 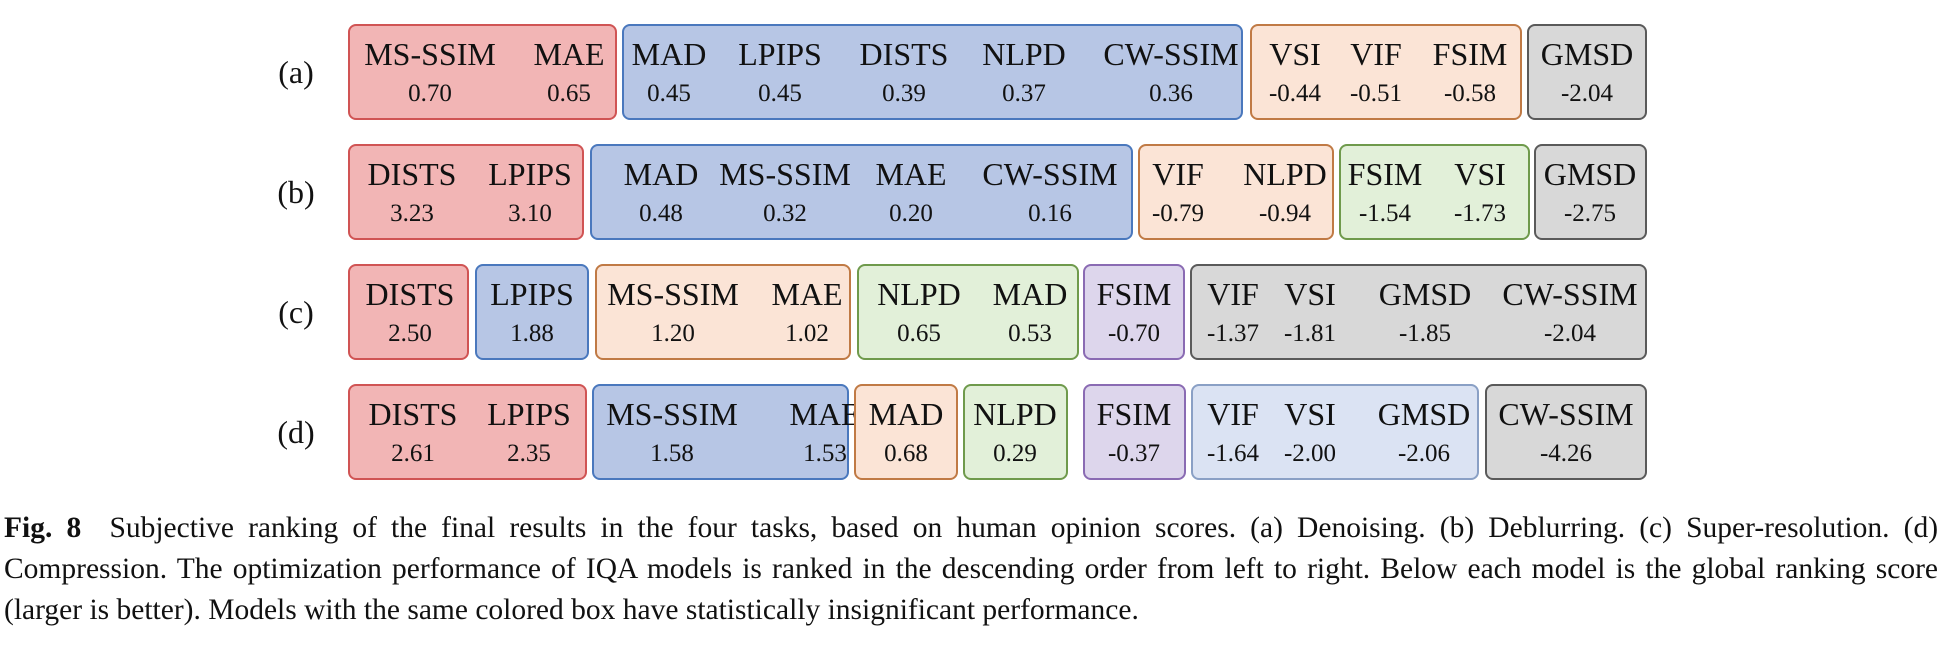 I want to click on metric-entry: MS-SSIM 1.58, so click(x=672, y=432).